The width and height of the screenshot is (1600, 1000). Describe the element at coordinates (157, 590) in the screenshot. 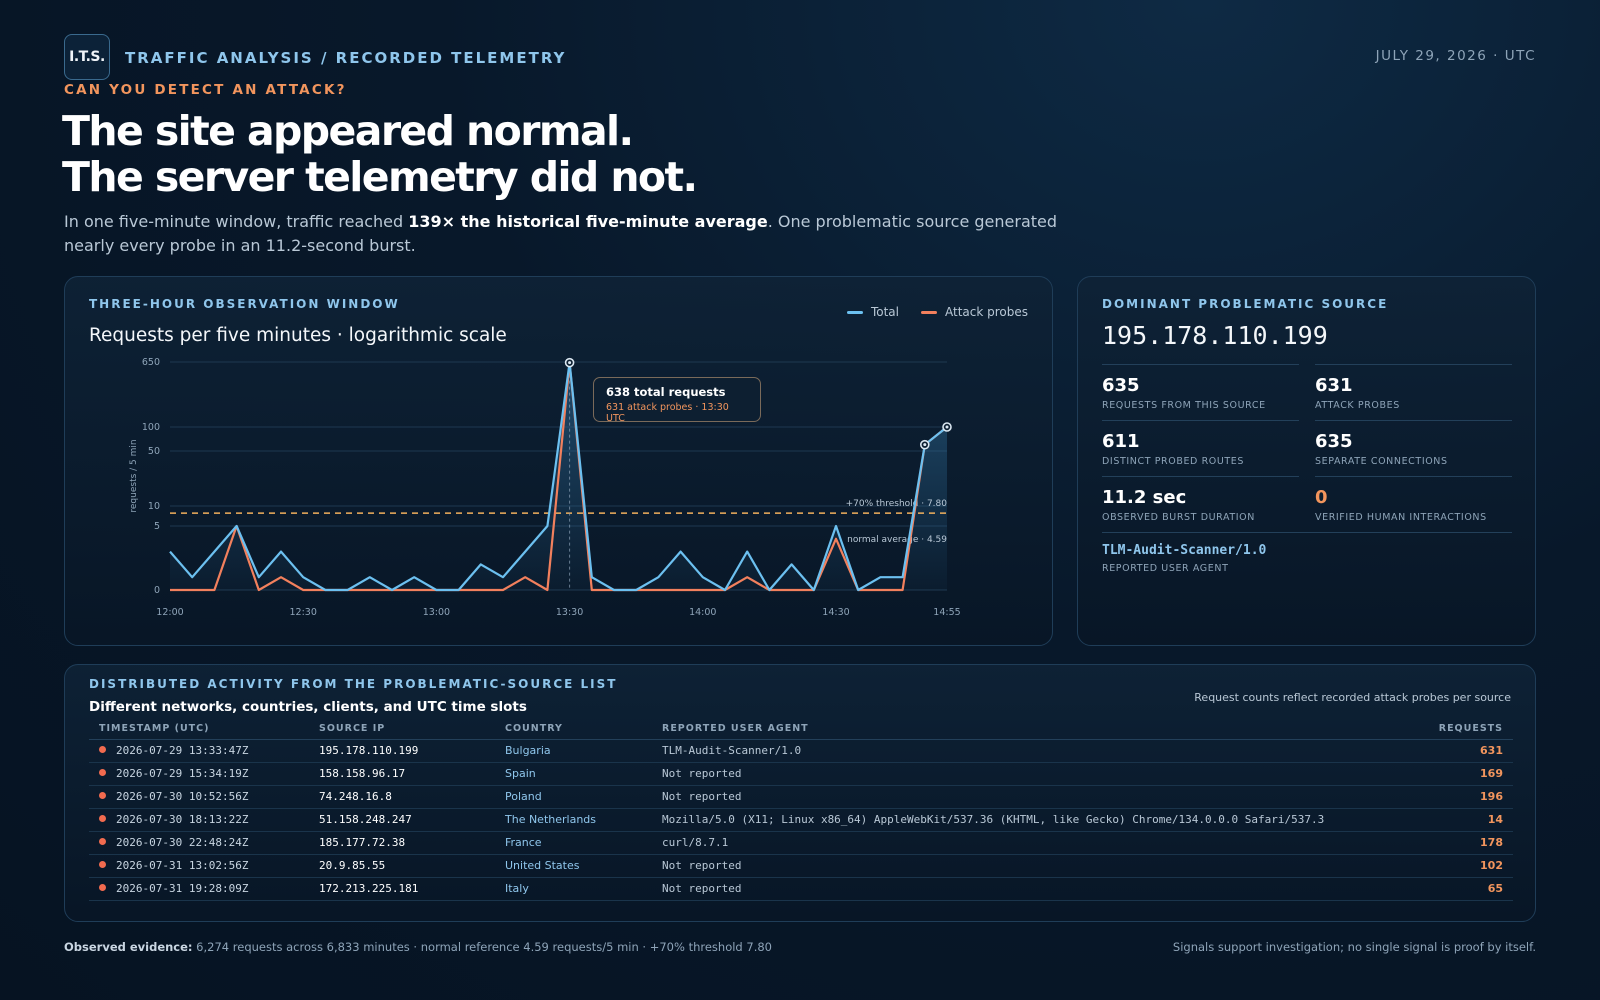

I see `y-tick-label: 0` at that location.